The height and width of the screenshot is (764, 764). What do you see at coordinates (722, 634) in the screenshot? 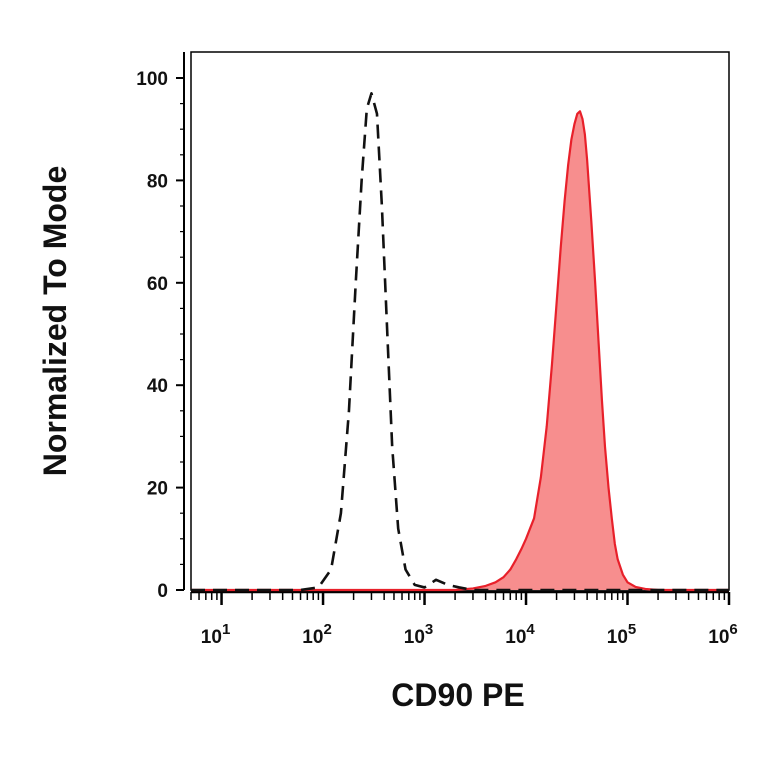
I see `x-tick-label: 10⁶` at bounding box center [722, 634].